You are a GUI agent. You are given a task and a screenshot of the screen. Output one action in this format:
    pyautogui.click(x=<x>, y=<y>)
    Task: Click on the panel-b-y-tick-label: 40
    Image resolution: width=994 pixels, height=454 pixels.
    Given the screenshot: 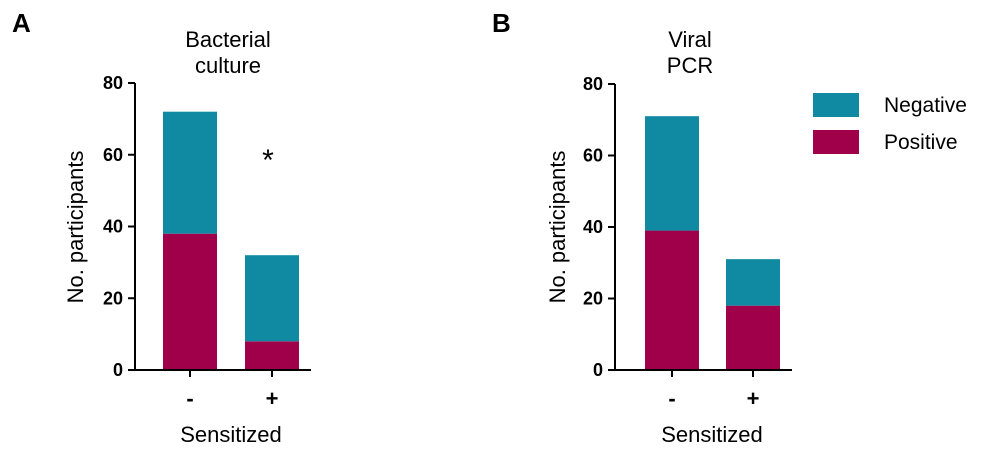 What is the action you would take?
    pyautogui.click(x=593, y=227)
    